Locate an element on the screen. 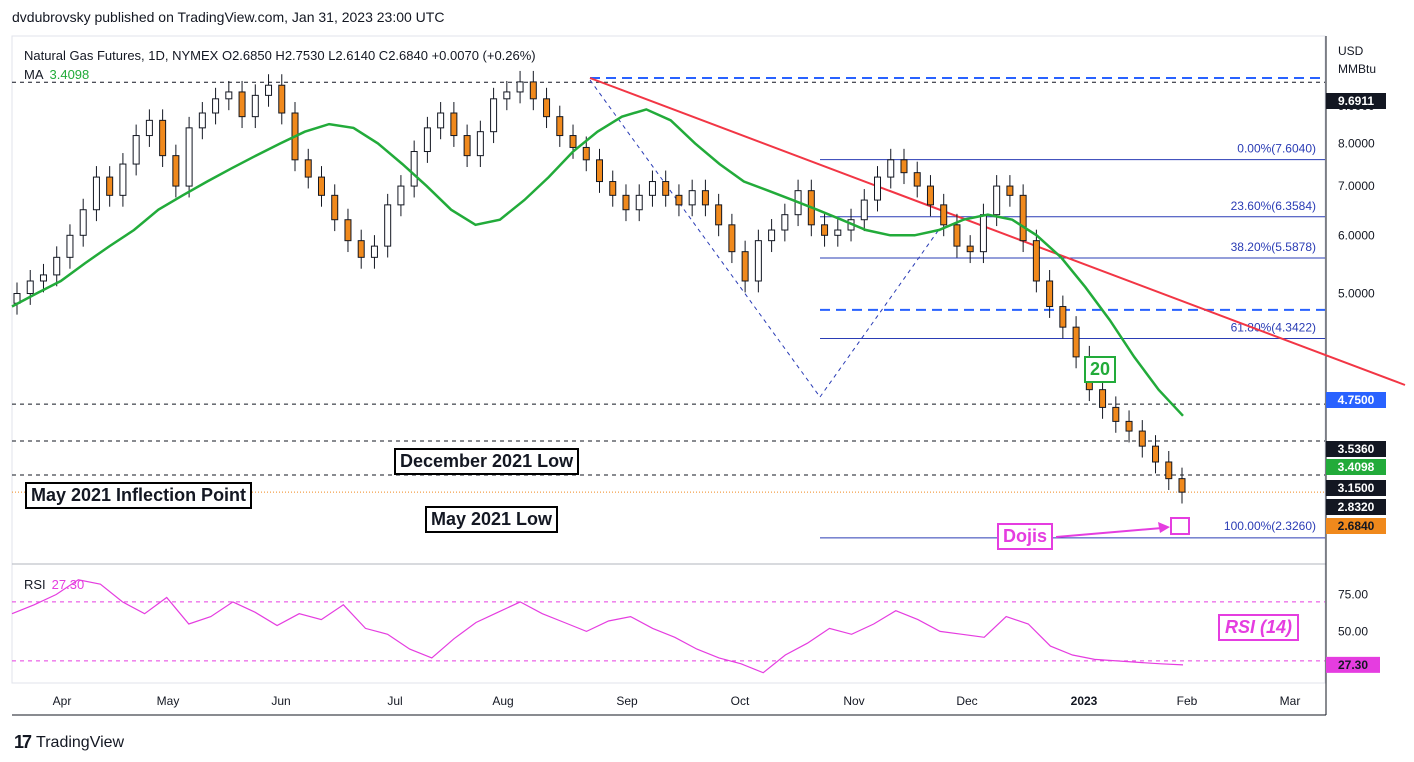 Image resolution: width=1414 pixels, height=762 pixels. price-badge-label: 4.7500 is located at coordinates (1356, 400).